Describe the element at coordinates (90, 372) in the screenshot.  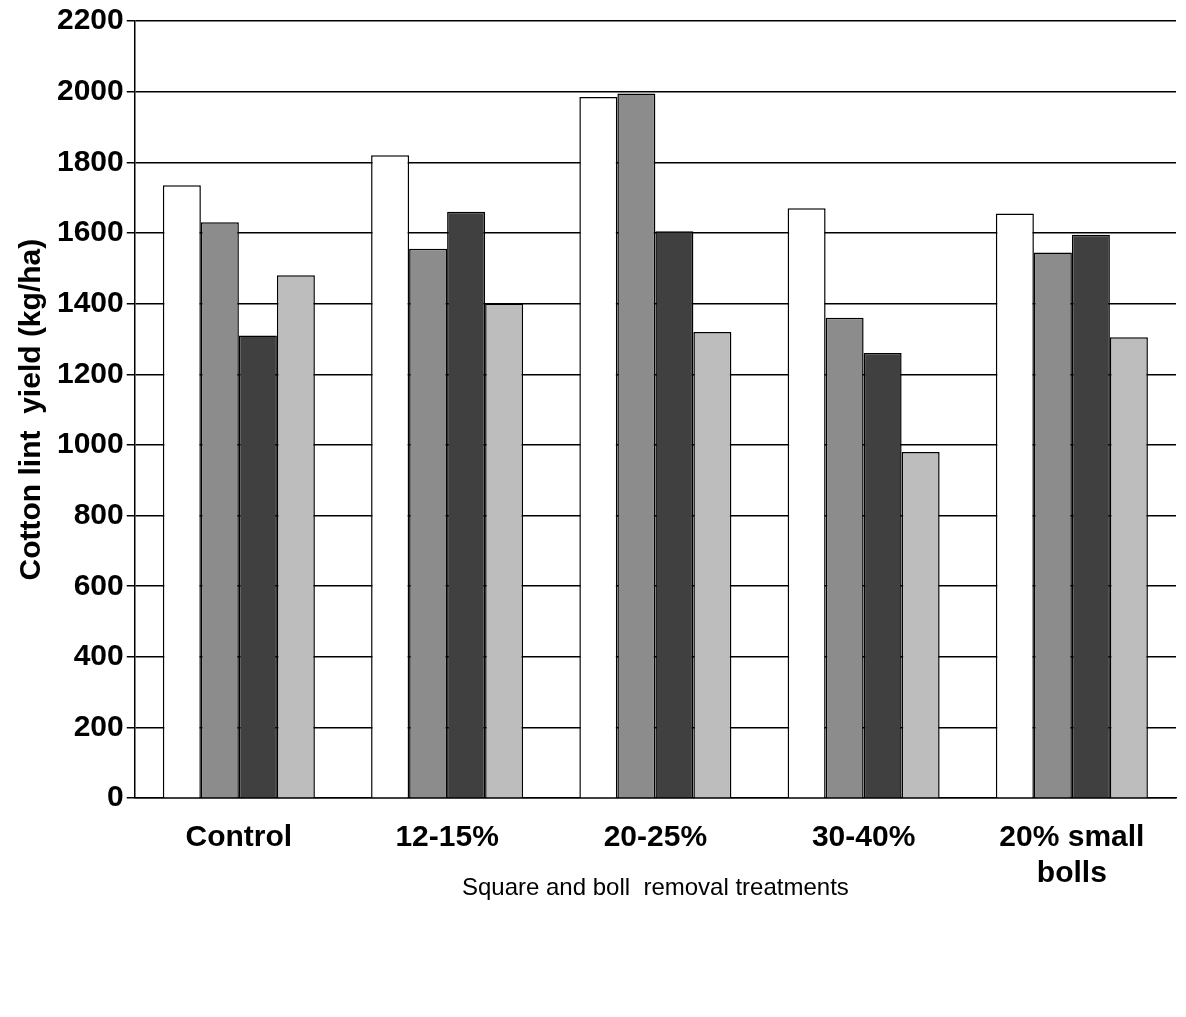
I see `y-tick-label: 1200` at that location.